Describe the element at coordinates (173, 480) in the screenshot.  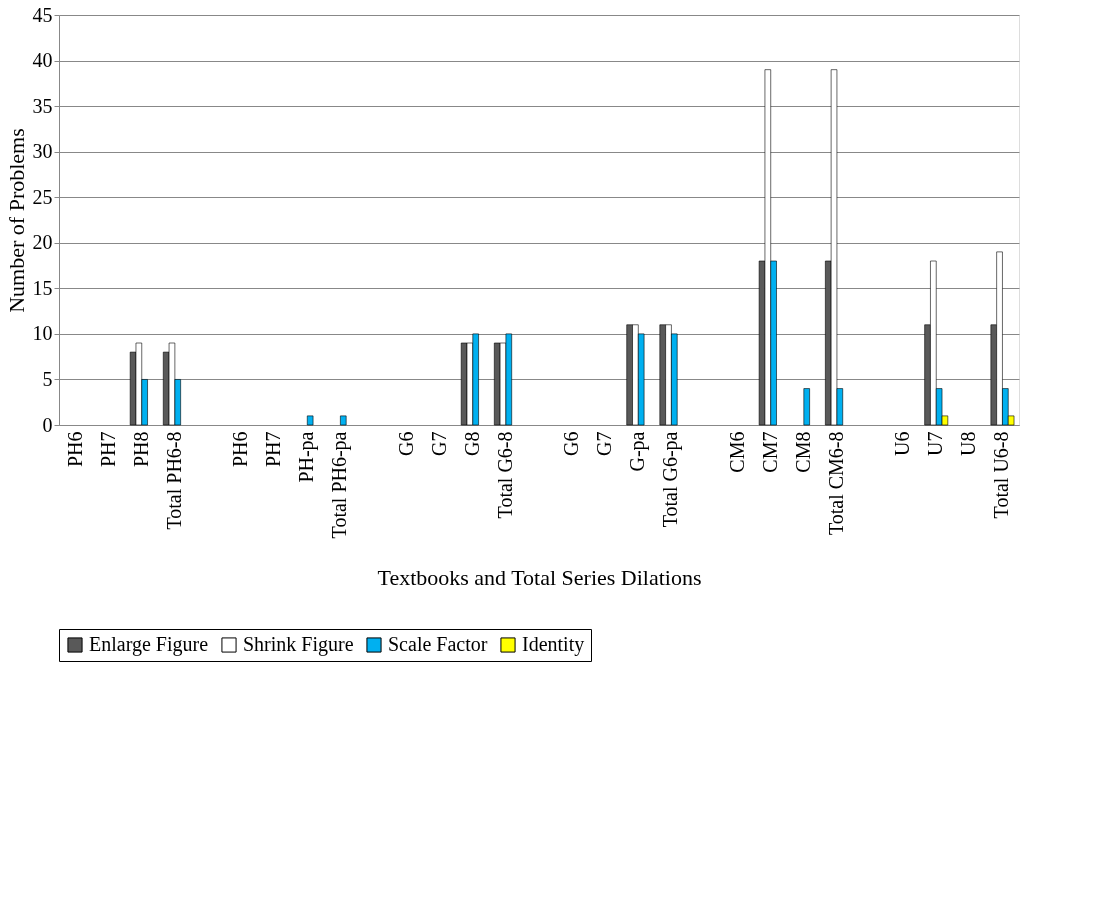
I see `x-tick-label: Total PH6-8` at that location.